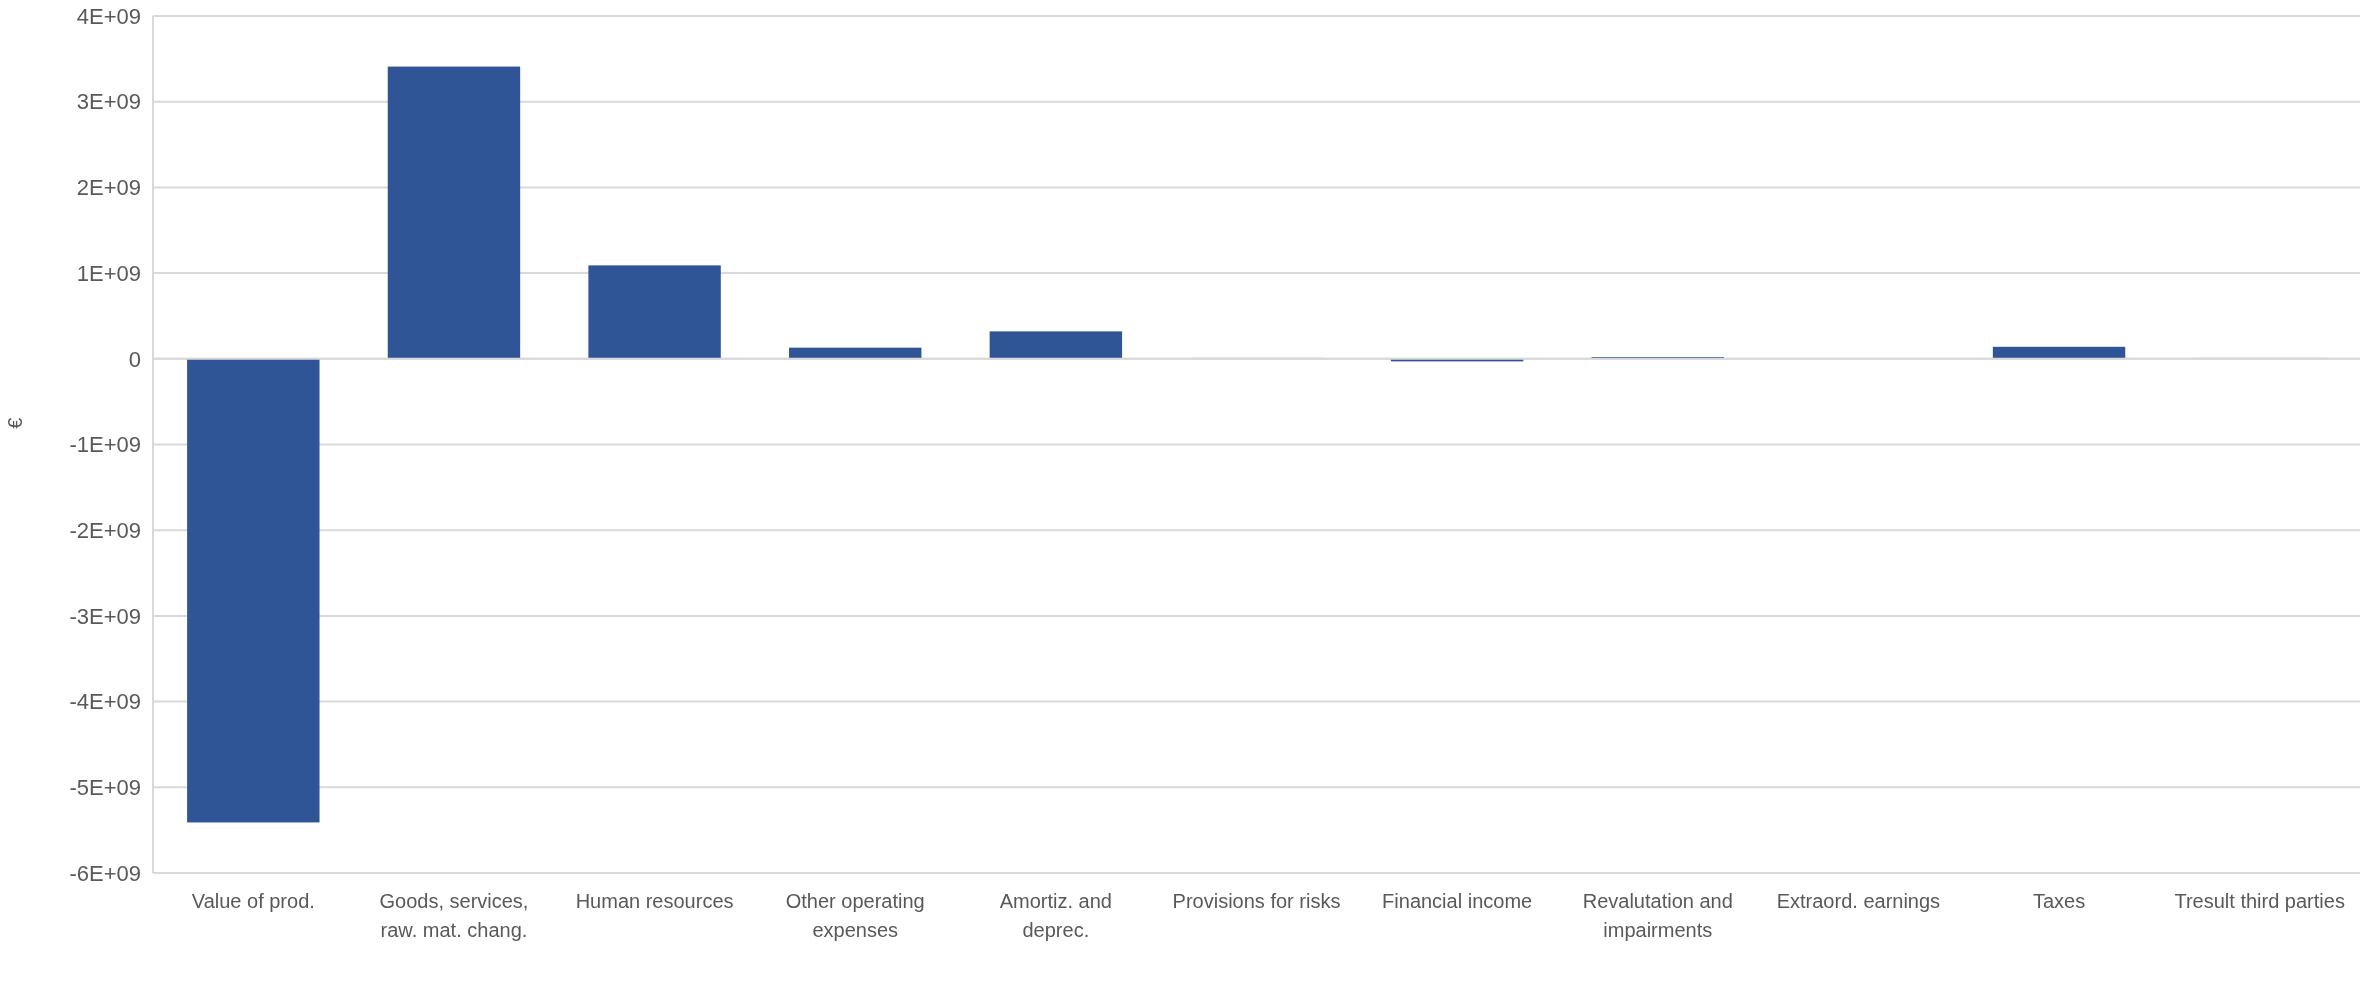 The width and height of the screenshot is (2371, 1001). I want to click on x-tick-label: Financial income, so click(1457, 901).